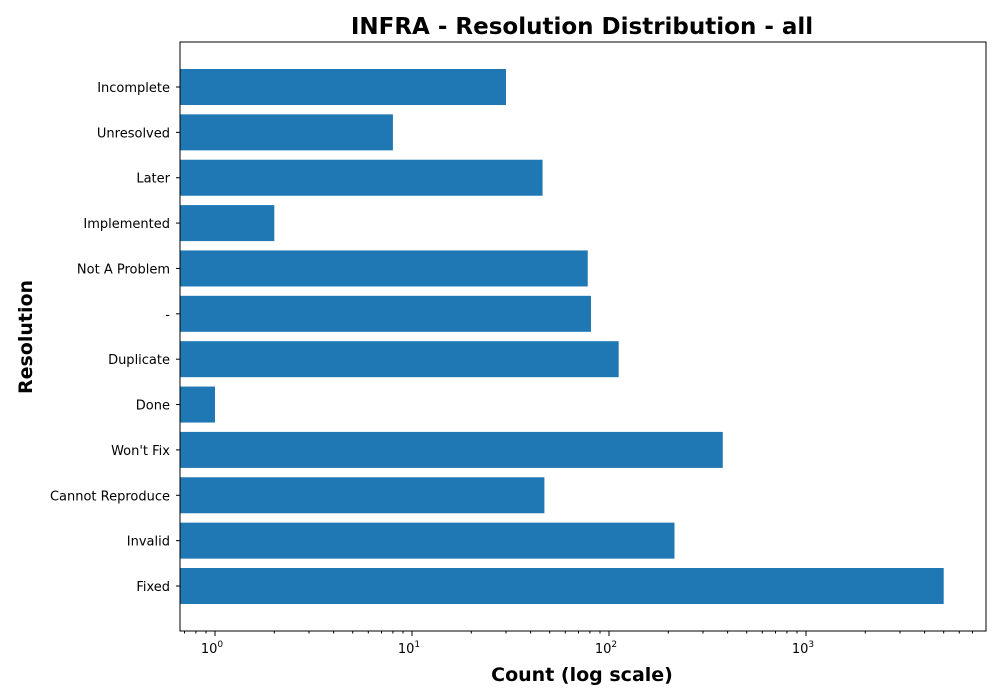  What do you see at coordinates (153, 587) in the screenshot?
I see `y-tick-label-0: Fixed` at bounding box center [153, 587].